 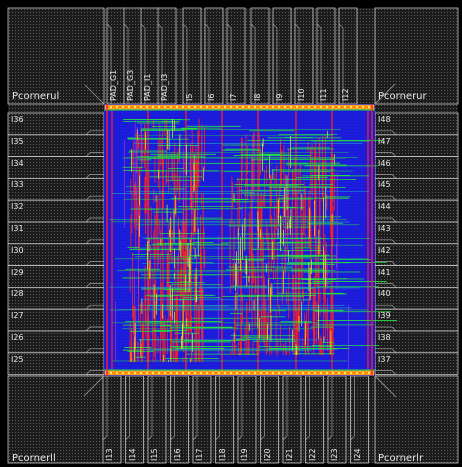 I want to click on corner-label-ur: Pcornerur, so click(x=402, y=96).